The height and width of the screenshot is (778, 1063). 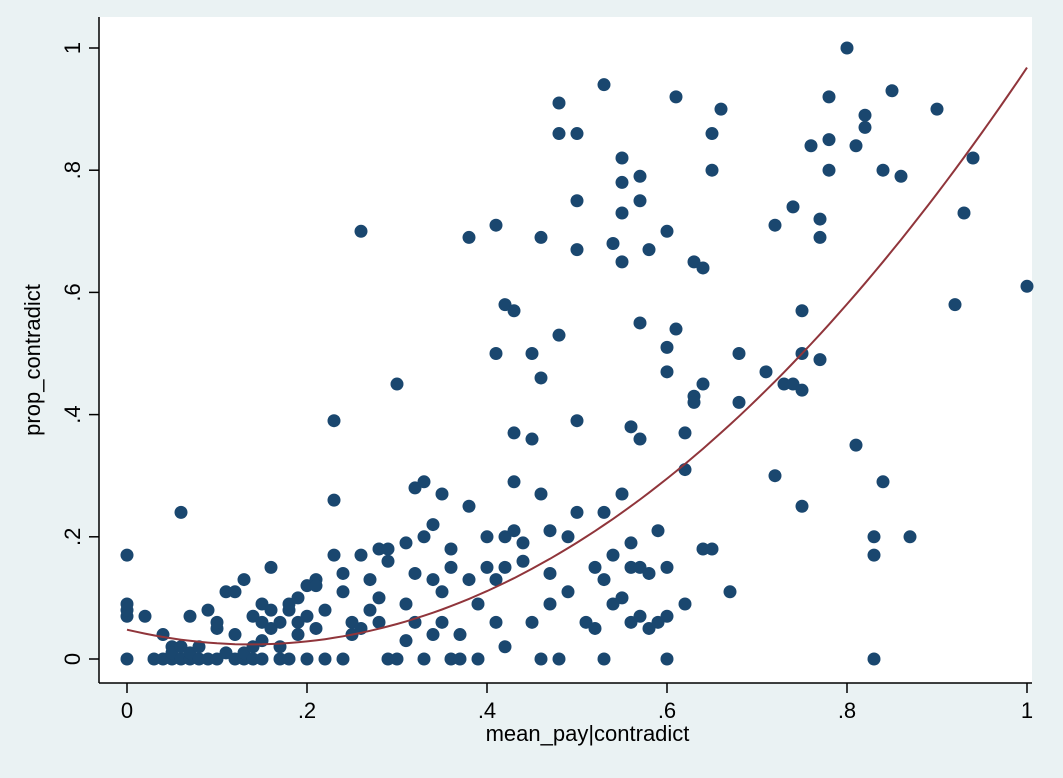 What do you see at coordinates (307, 710) in the screenshot?
I see `x-tick-label: .2` at bounding box center [307, 710].